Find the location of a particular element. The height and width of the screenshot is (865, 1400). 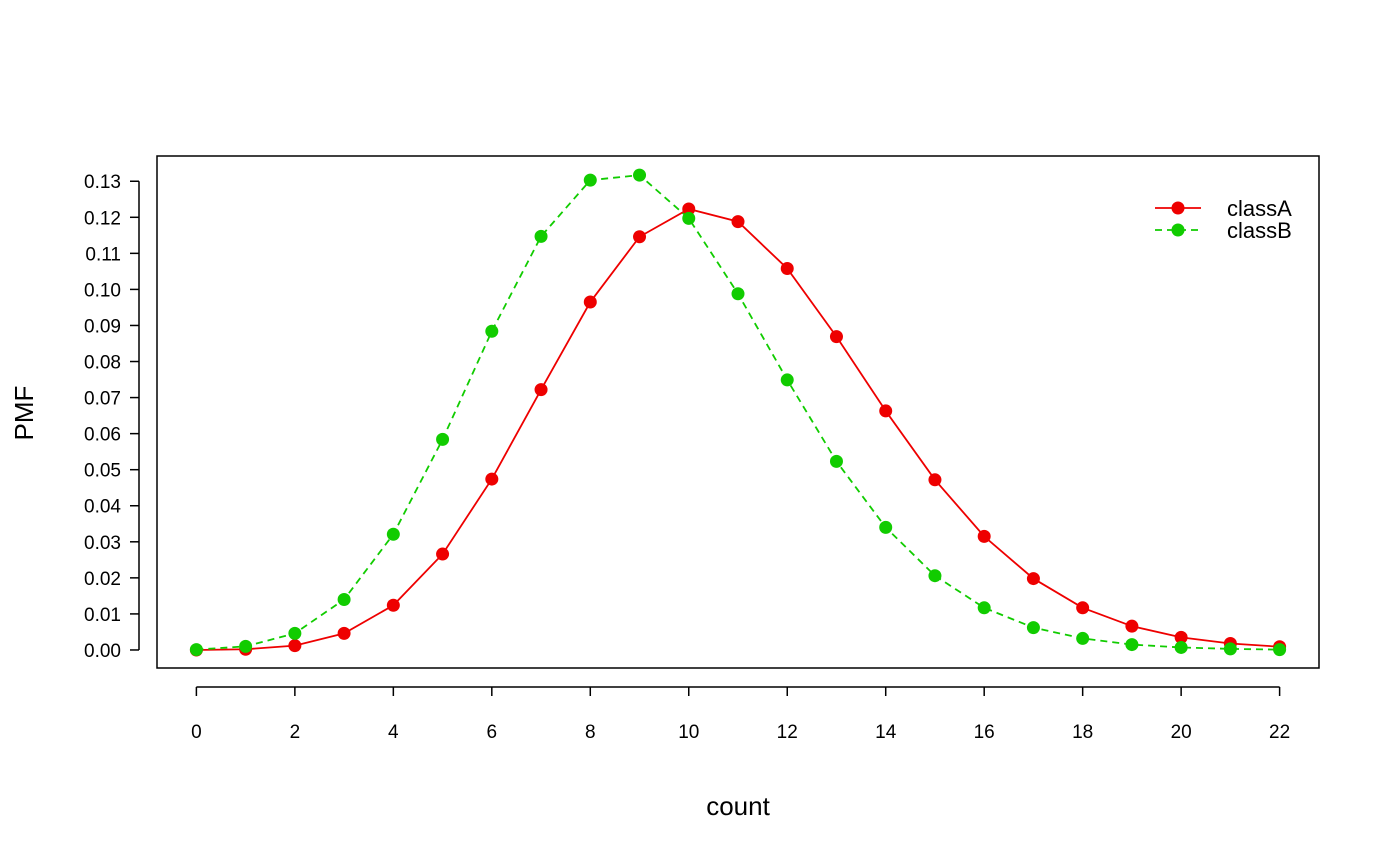

y-tick-label: 0.13 is located at coordinates (102, 182).